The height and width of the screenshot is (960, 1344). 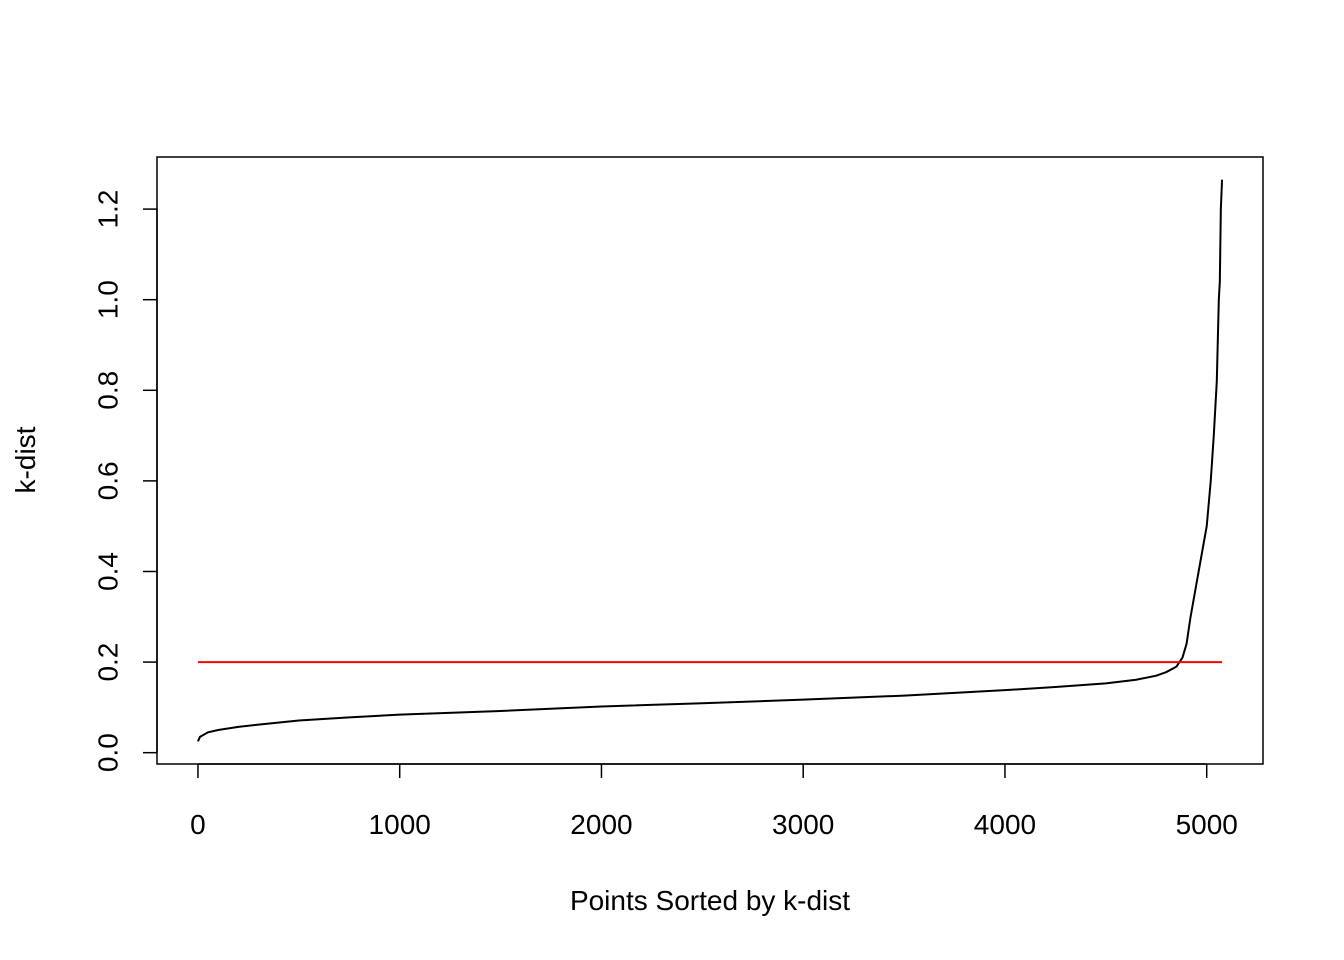 I want to click on y-tick-label: 1.2, so click(x=107, y=209).